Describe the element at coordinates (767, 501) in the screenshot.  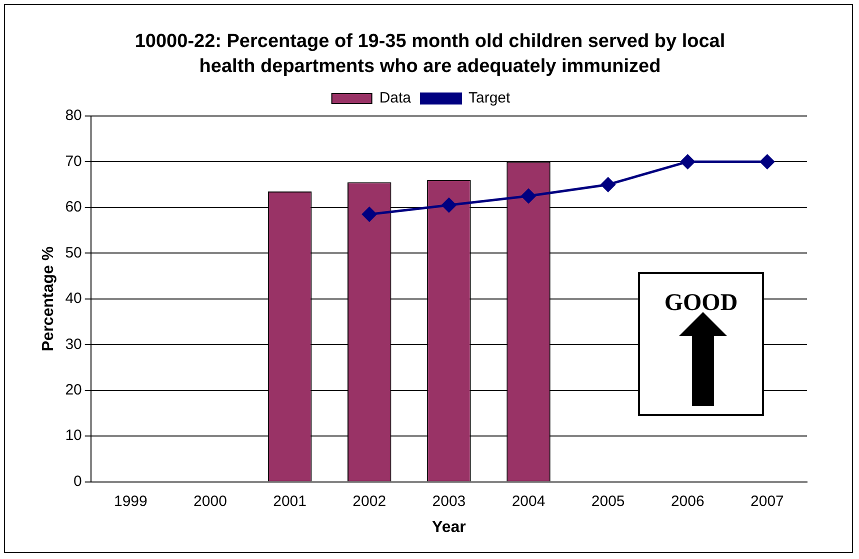
I see `x-tick-label: 2007` at that location.